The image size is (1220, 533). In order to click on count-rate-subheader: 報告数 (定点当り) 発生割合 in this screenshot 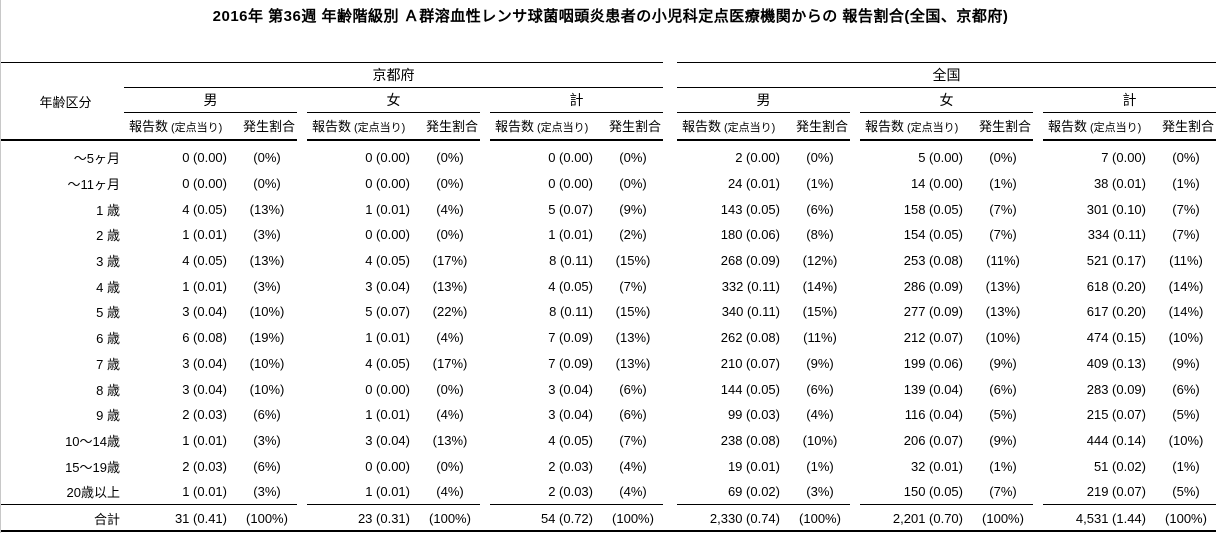, I will do `click(946, 125)`.